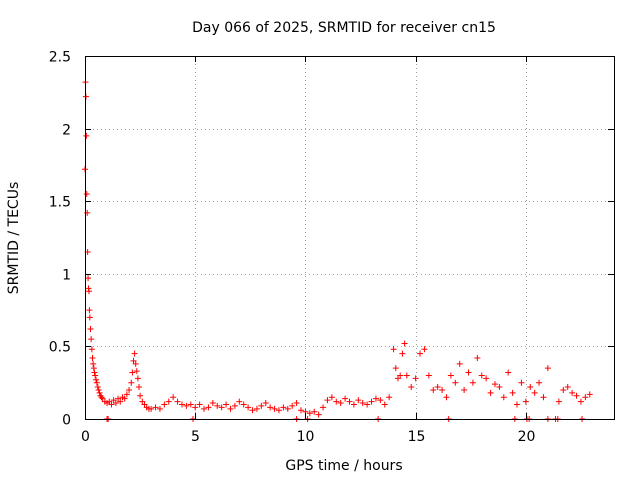 This screenshot has width=640, height=480. I want to click on y-axis-label: SRMTID / TECUs, so click(14, 238).